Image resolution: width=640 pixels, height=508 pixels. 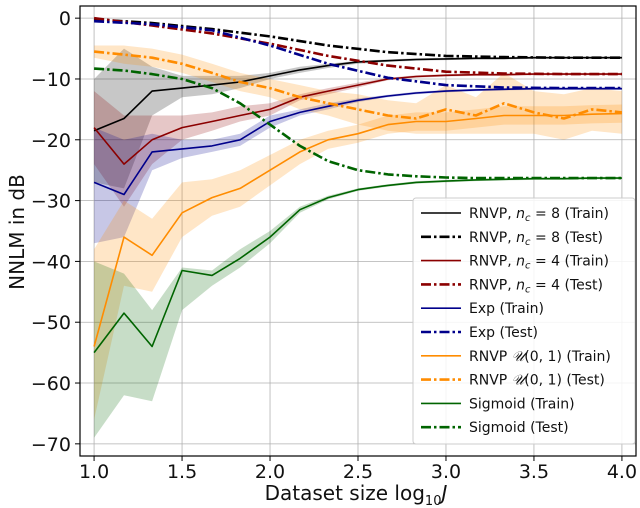 What do you see at coordinates (539, 263) in the screenshot?
I see `legend-label: RNVP, nc = 4 (Train)` at bounding box center [539, 263].